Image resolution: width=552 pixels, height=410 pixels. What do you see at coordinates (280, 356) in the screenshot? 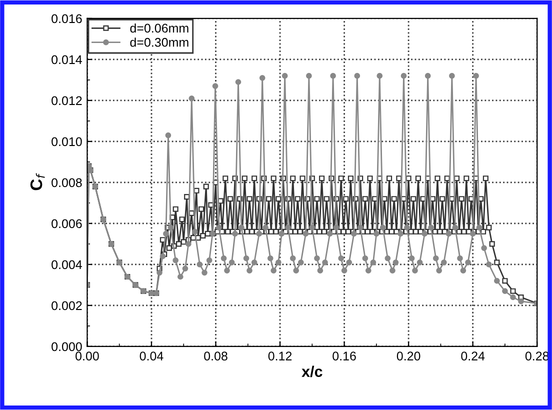
I see `x-tick-label: 0.12` at bounding box center [280, 356].